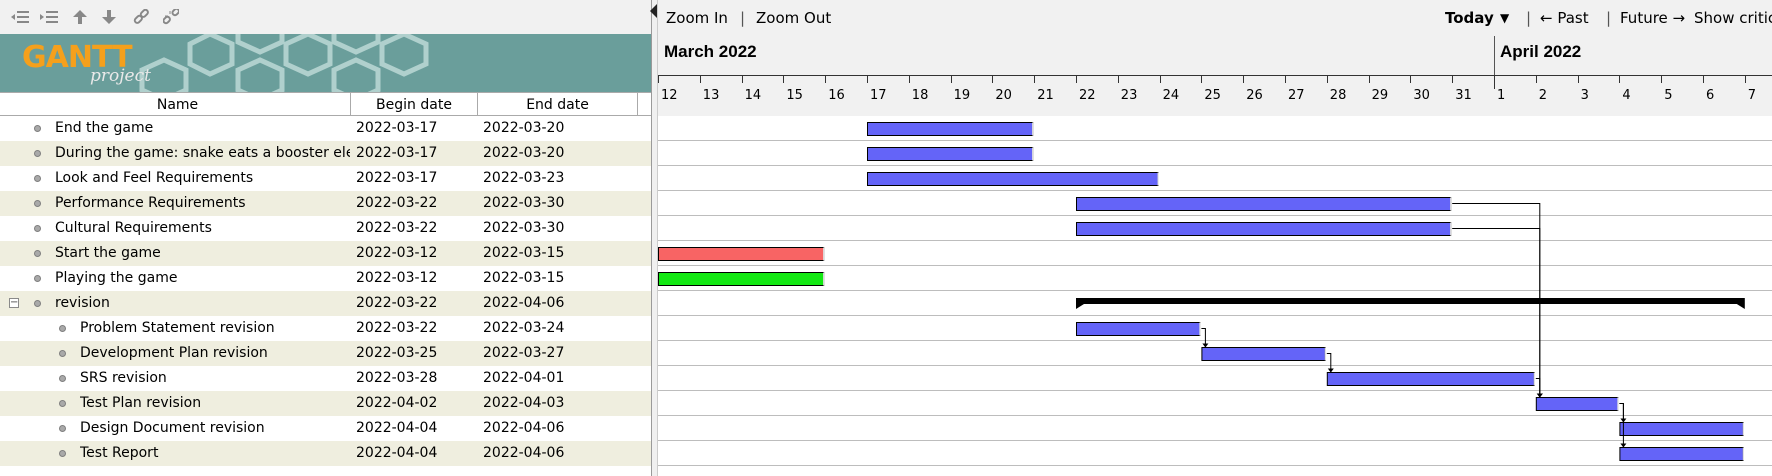  What do you see at coordinates (397, 378) in the screenshot?
I see `task-begin-date: 2022-03-28` at bounding box center [397, 378].